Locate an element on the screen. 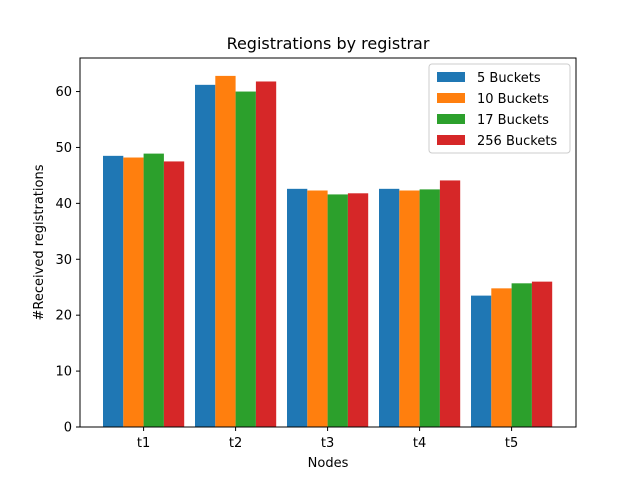 Image resolution: width=640 pixels, height=480 pixels. legend-entry-label: 256 Buckets is located at coordinates (517, 141).